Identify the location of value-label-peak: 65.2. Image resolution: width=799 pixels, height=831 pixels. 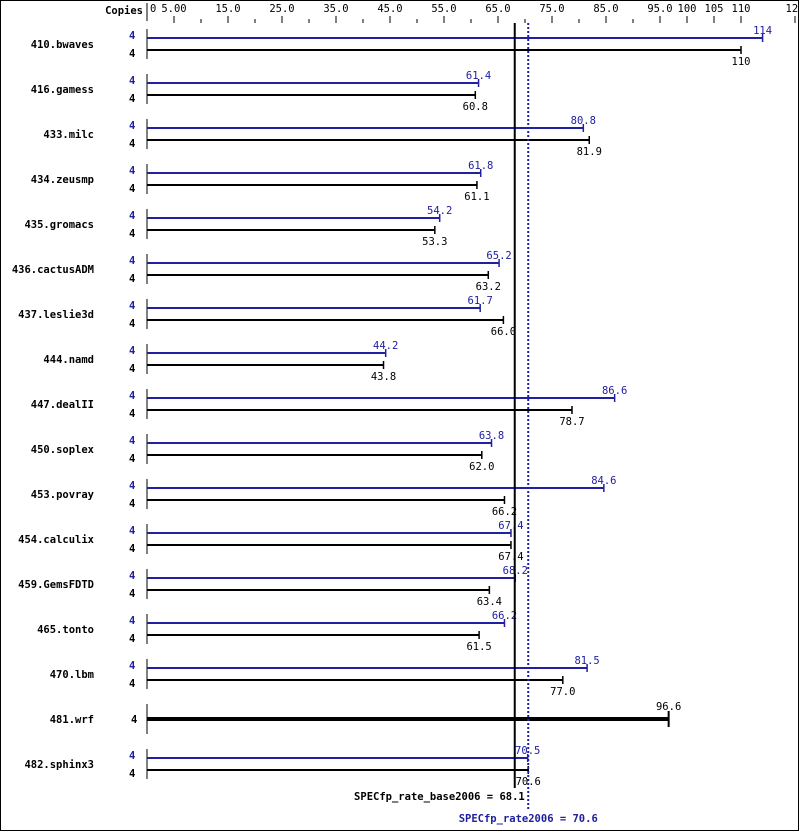
(498, 256).